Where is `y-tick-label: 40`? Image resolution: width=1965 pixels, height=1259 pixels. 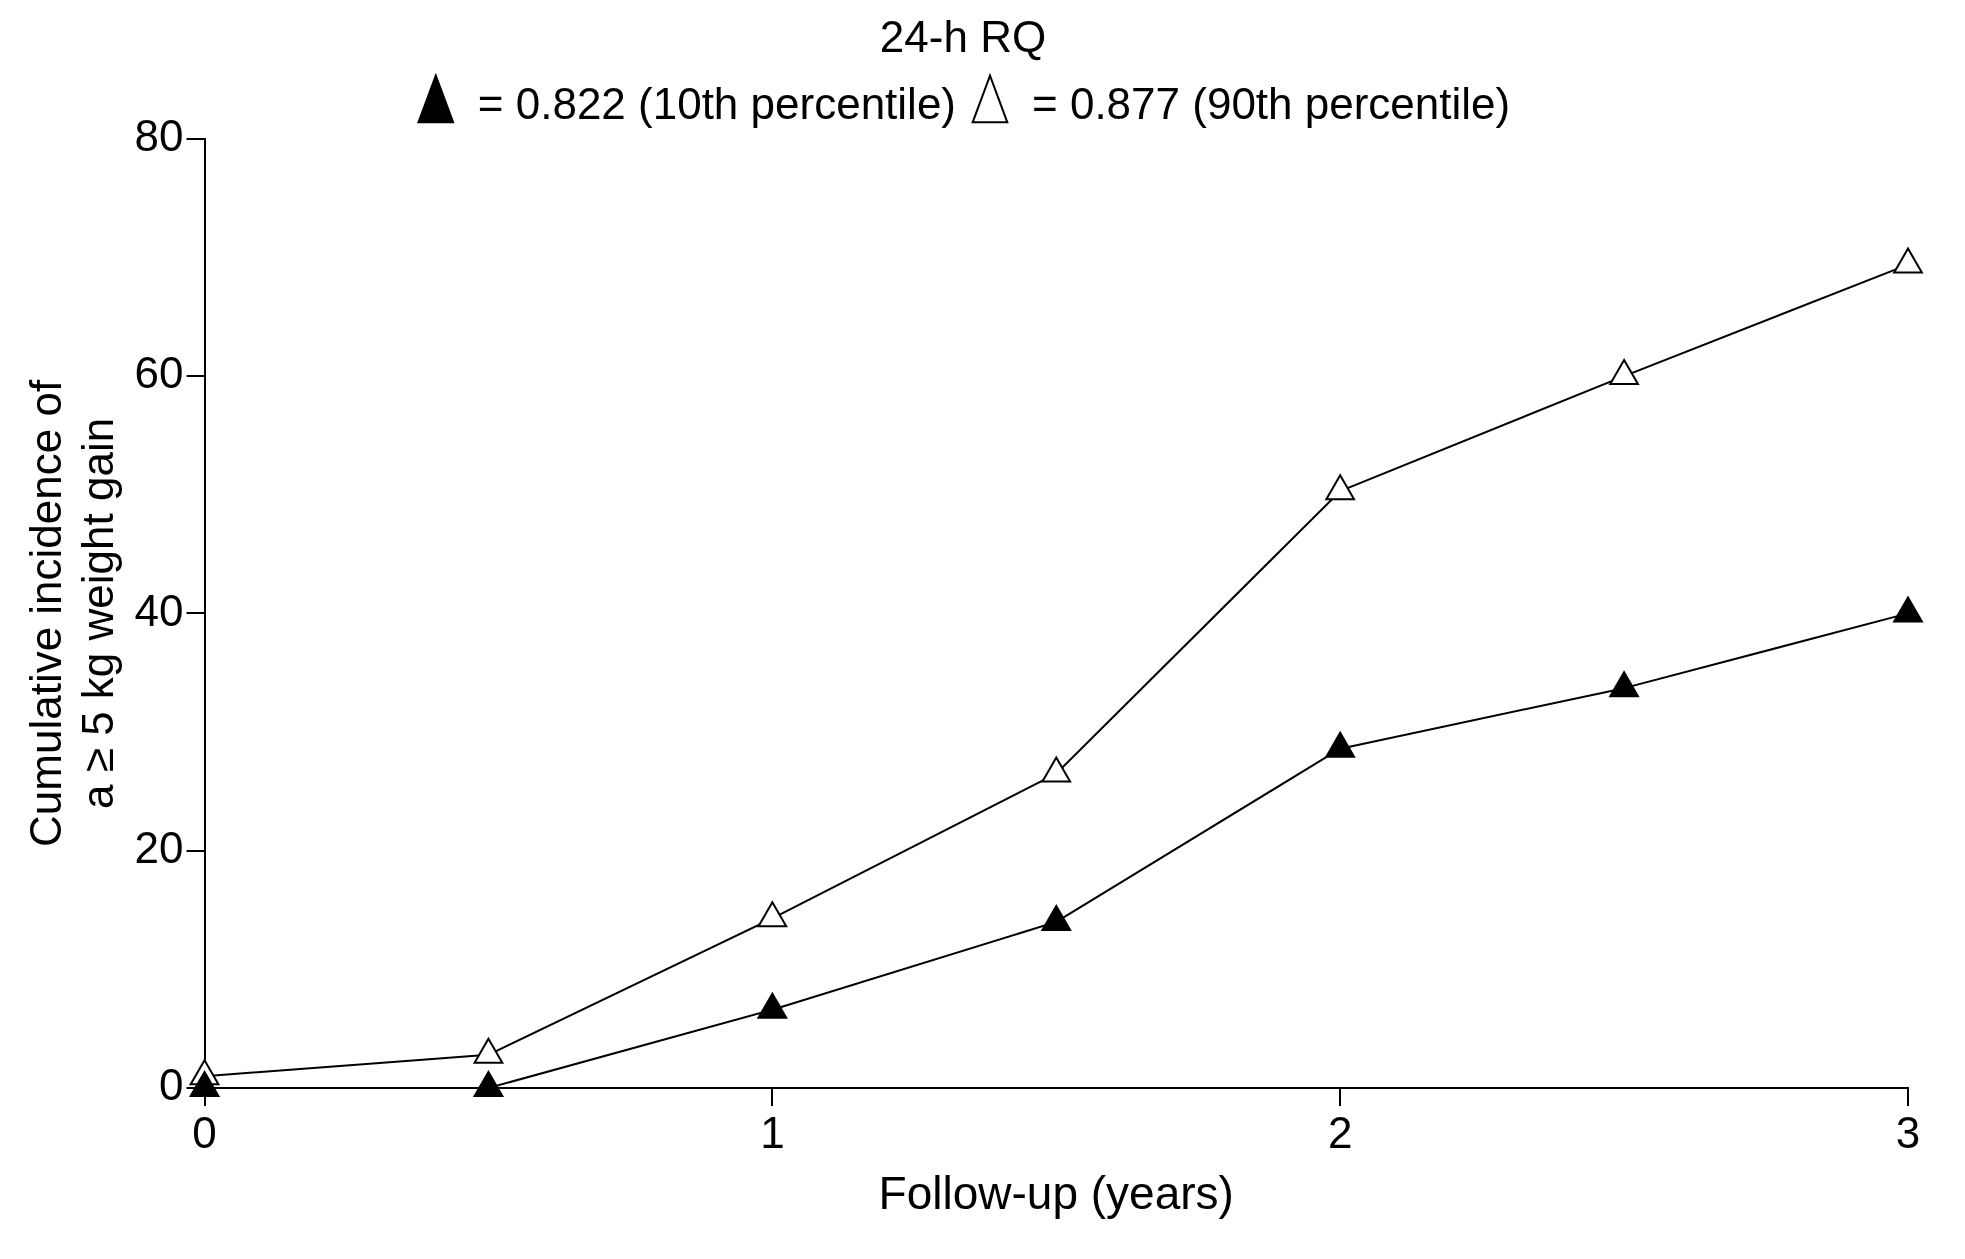 y-tick-label: 40 is located at coordinates (159, 610).